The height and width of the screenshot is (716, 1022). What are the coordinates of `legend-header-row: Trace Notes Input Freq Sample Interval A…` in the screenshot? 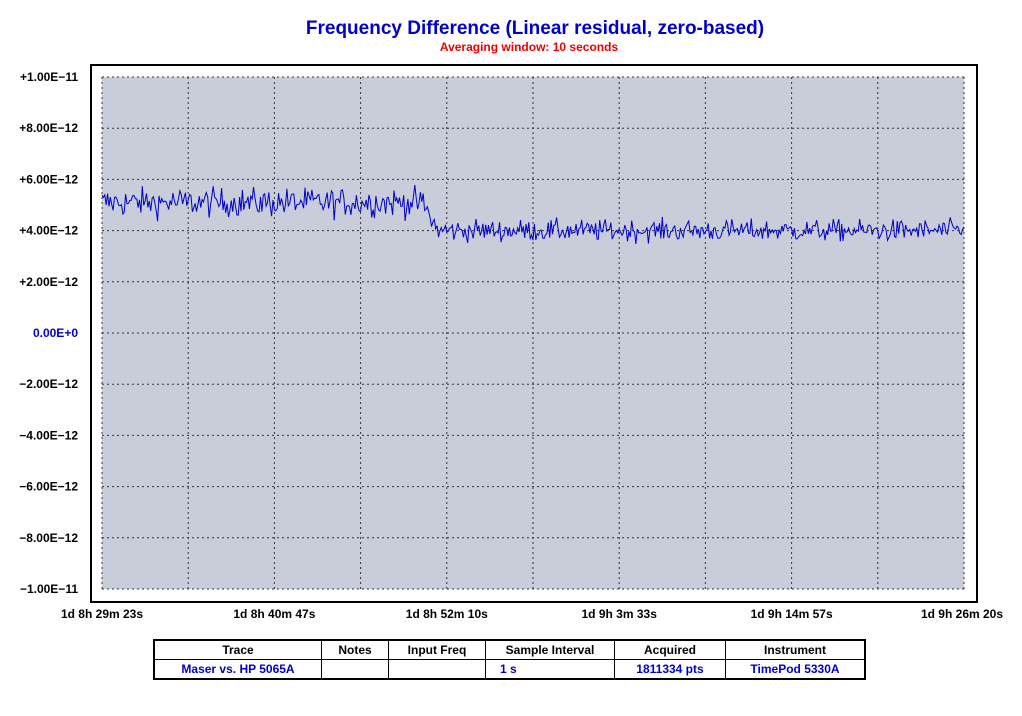 It's located at (509, 649).